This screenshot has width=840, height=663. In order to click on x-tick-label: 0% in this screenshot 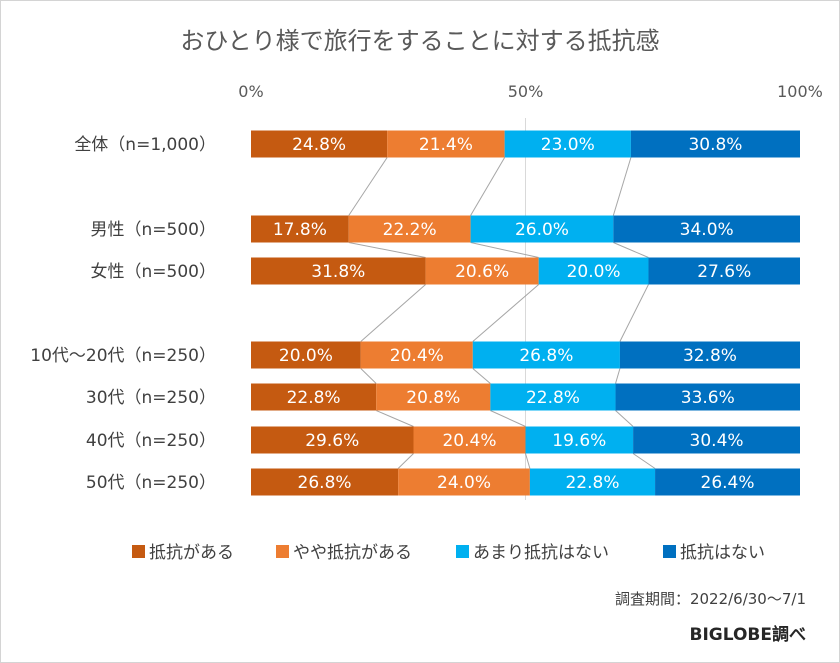, I will do `click(250, 91)`.